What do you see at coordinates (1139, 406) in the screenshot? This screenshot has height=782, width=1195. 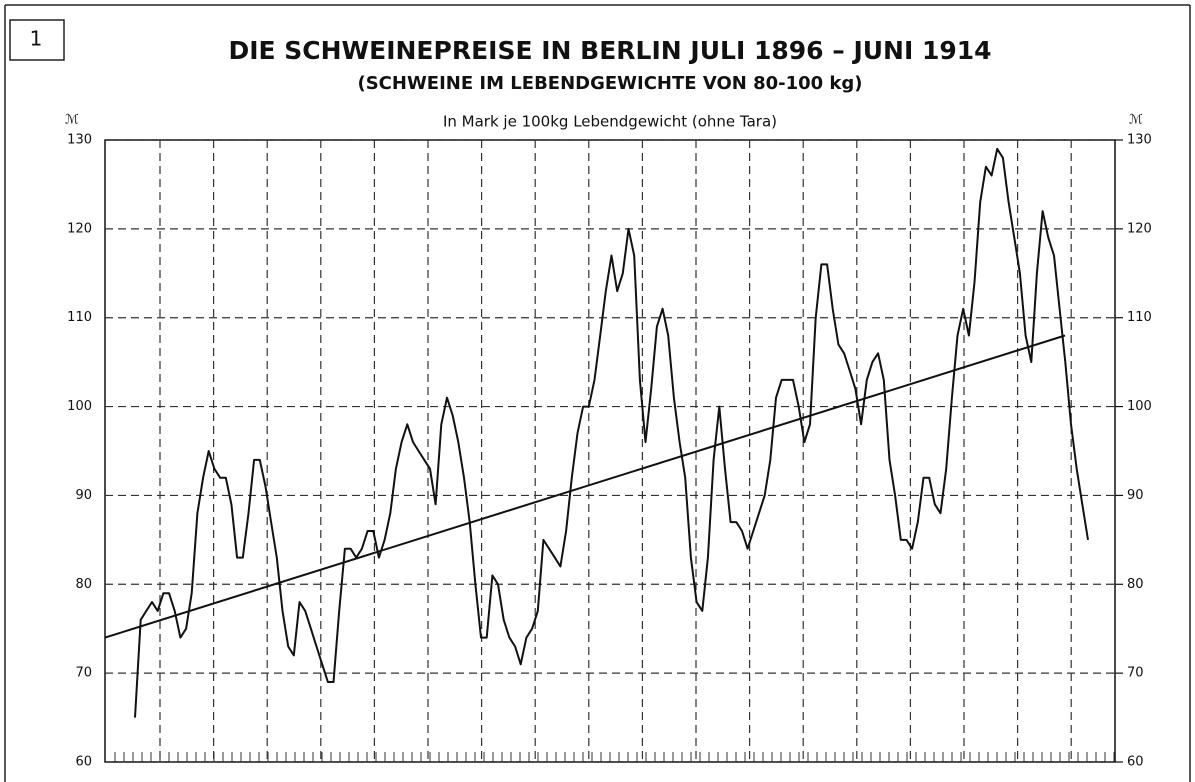 I see `y-tick-label-right: 100` at bounding box center [1139, 406].